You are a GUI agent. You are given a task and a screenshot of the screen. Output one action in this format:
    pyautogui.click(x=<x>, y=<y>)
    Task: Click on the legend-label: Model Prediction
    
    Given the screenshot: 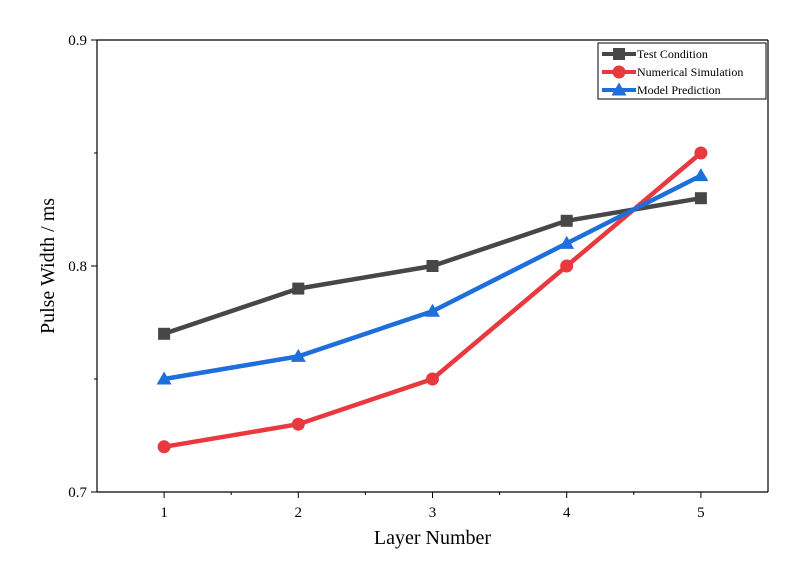 What is the action you would take?
    pyautogui.click(x=679, y=90)
    